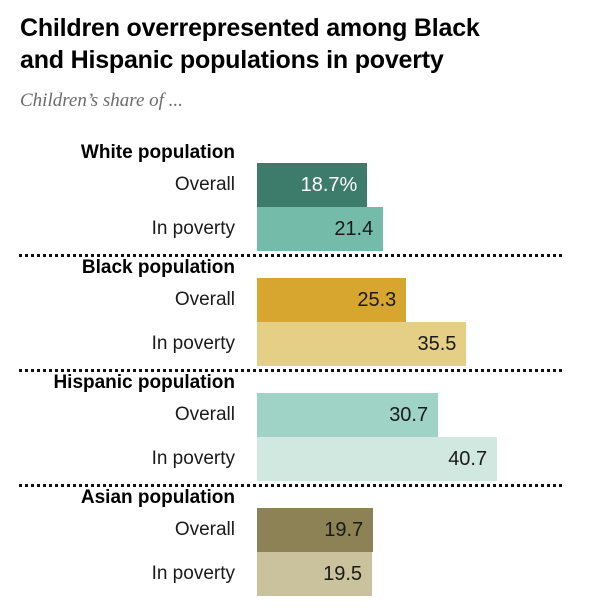  Describe the element at coordinates (437, 343) in the screenshot. I see `bar-value-label: 35.5` at that location.